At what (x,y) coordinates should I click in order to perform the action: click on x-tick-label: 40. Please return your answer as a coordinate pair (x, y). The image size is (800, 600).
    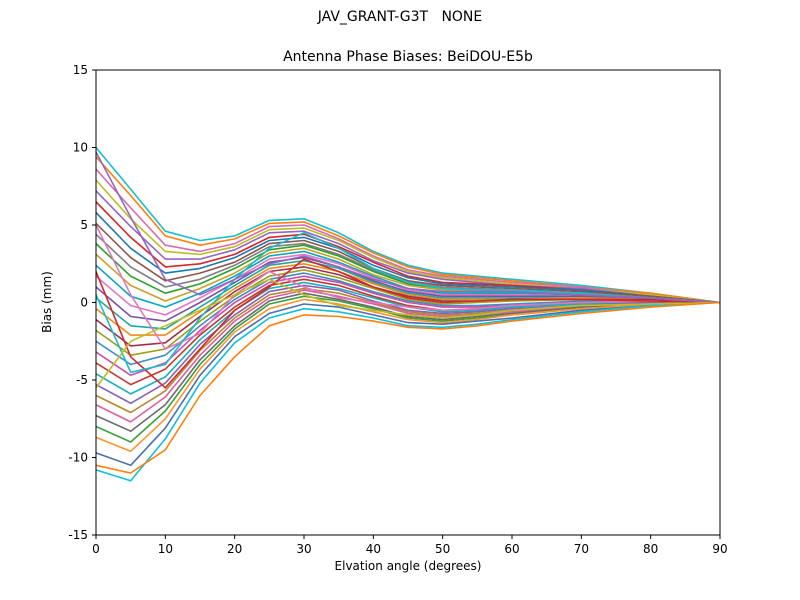
    Looking at the image, I should click on (373, 549).